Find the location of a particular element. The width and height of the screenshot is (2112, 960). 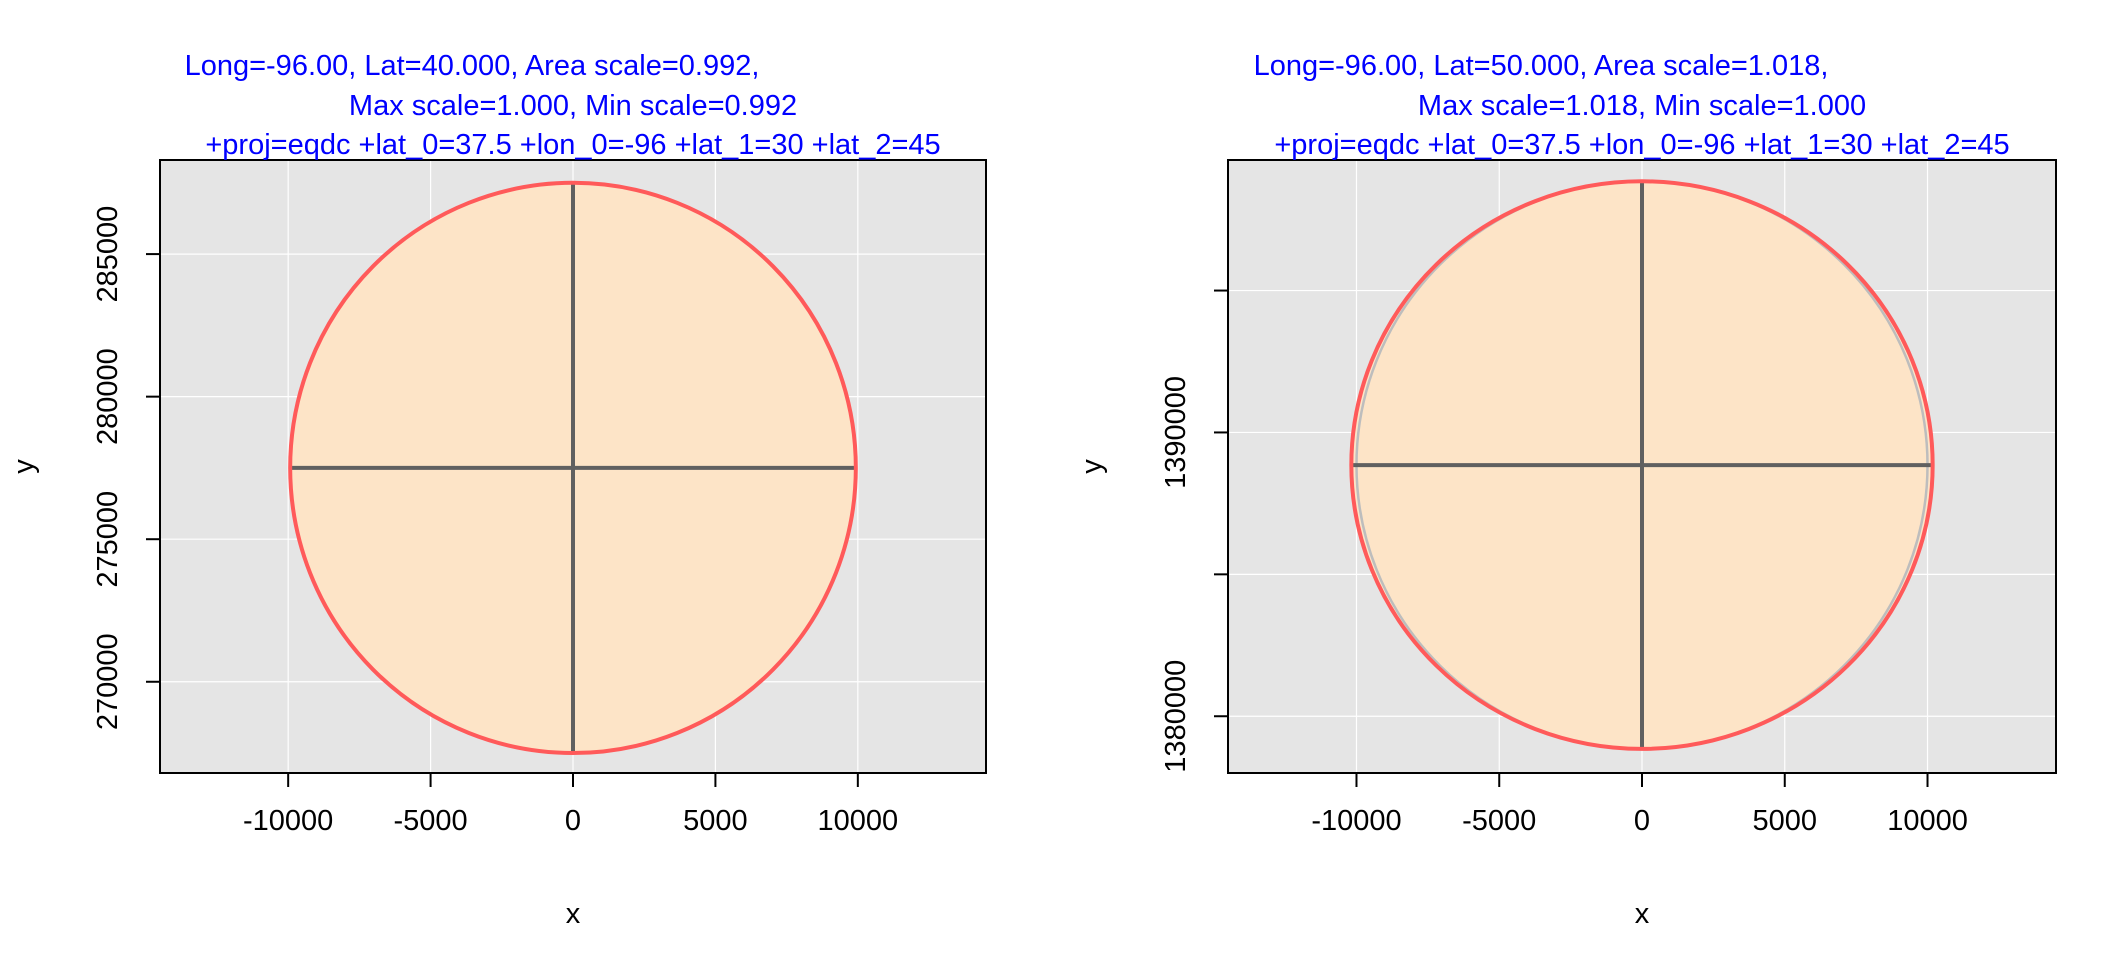

y-tick-label: 275000 is located at coordinates (108, 539).